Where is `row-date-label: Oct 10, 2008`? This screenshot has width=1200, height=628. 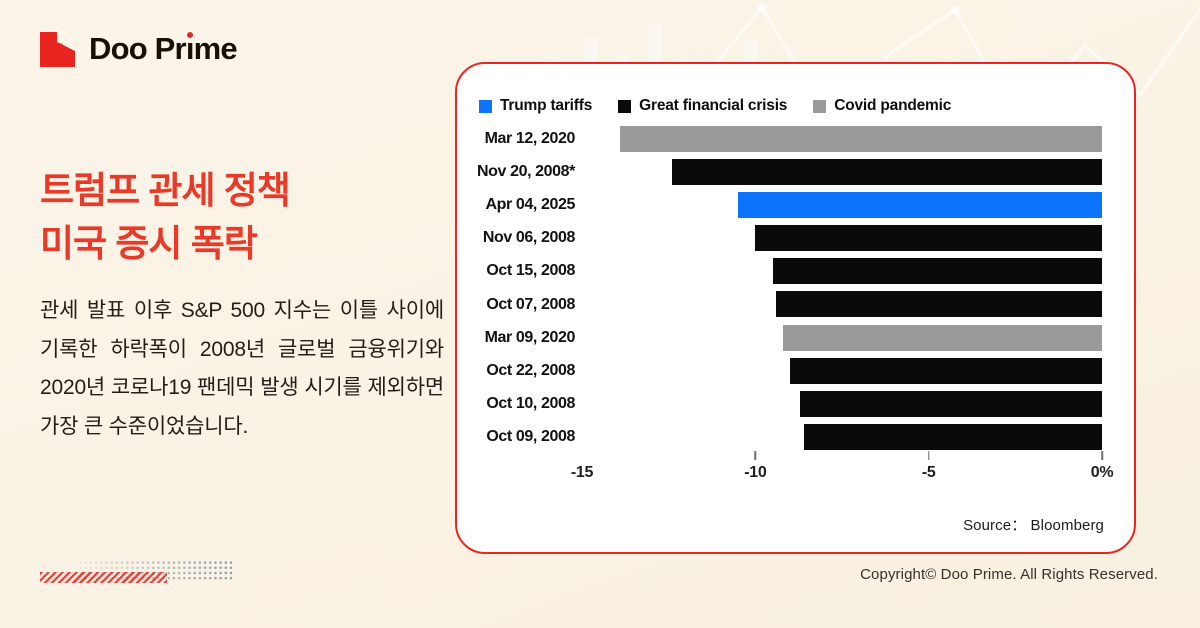 row-date-label: Oct 10, 2008 is located at coordinates (530, 404).